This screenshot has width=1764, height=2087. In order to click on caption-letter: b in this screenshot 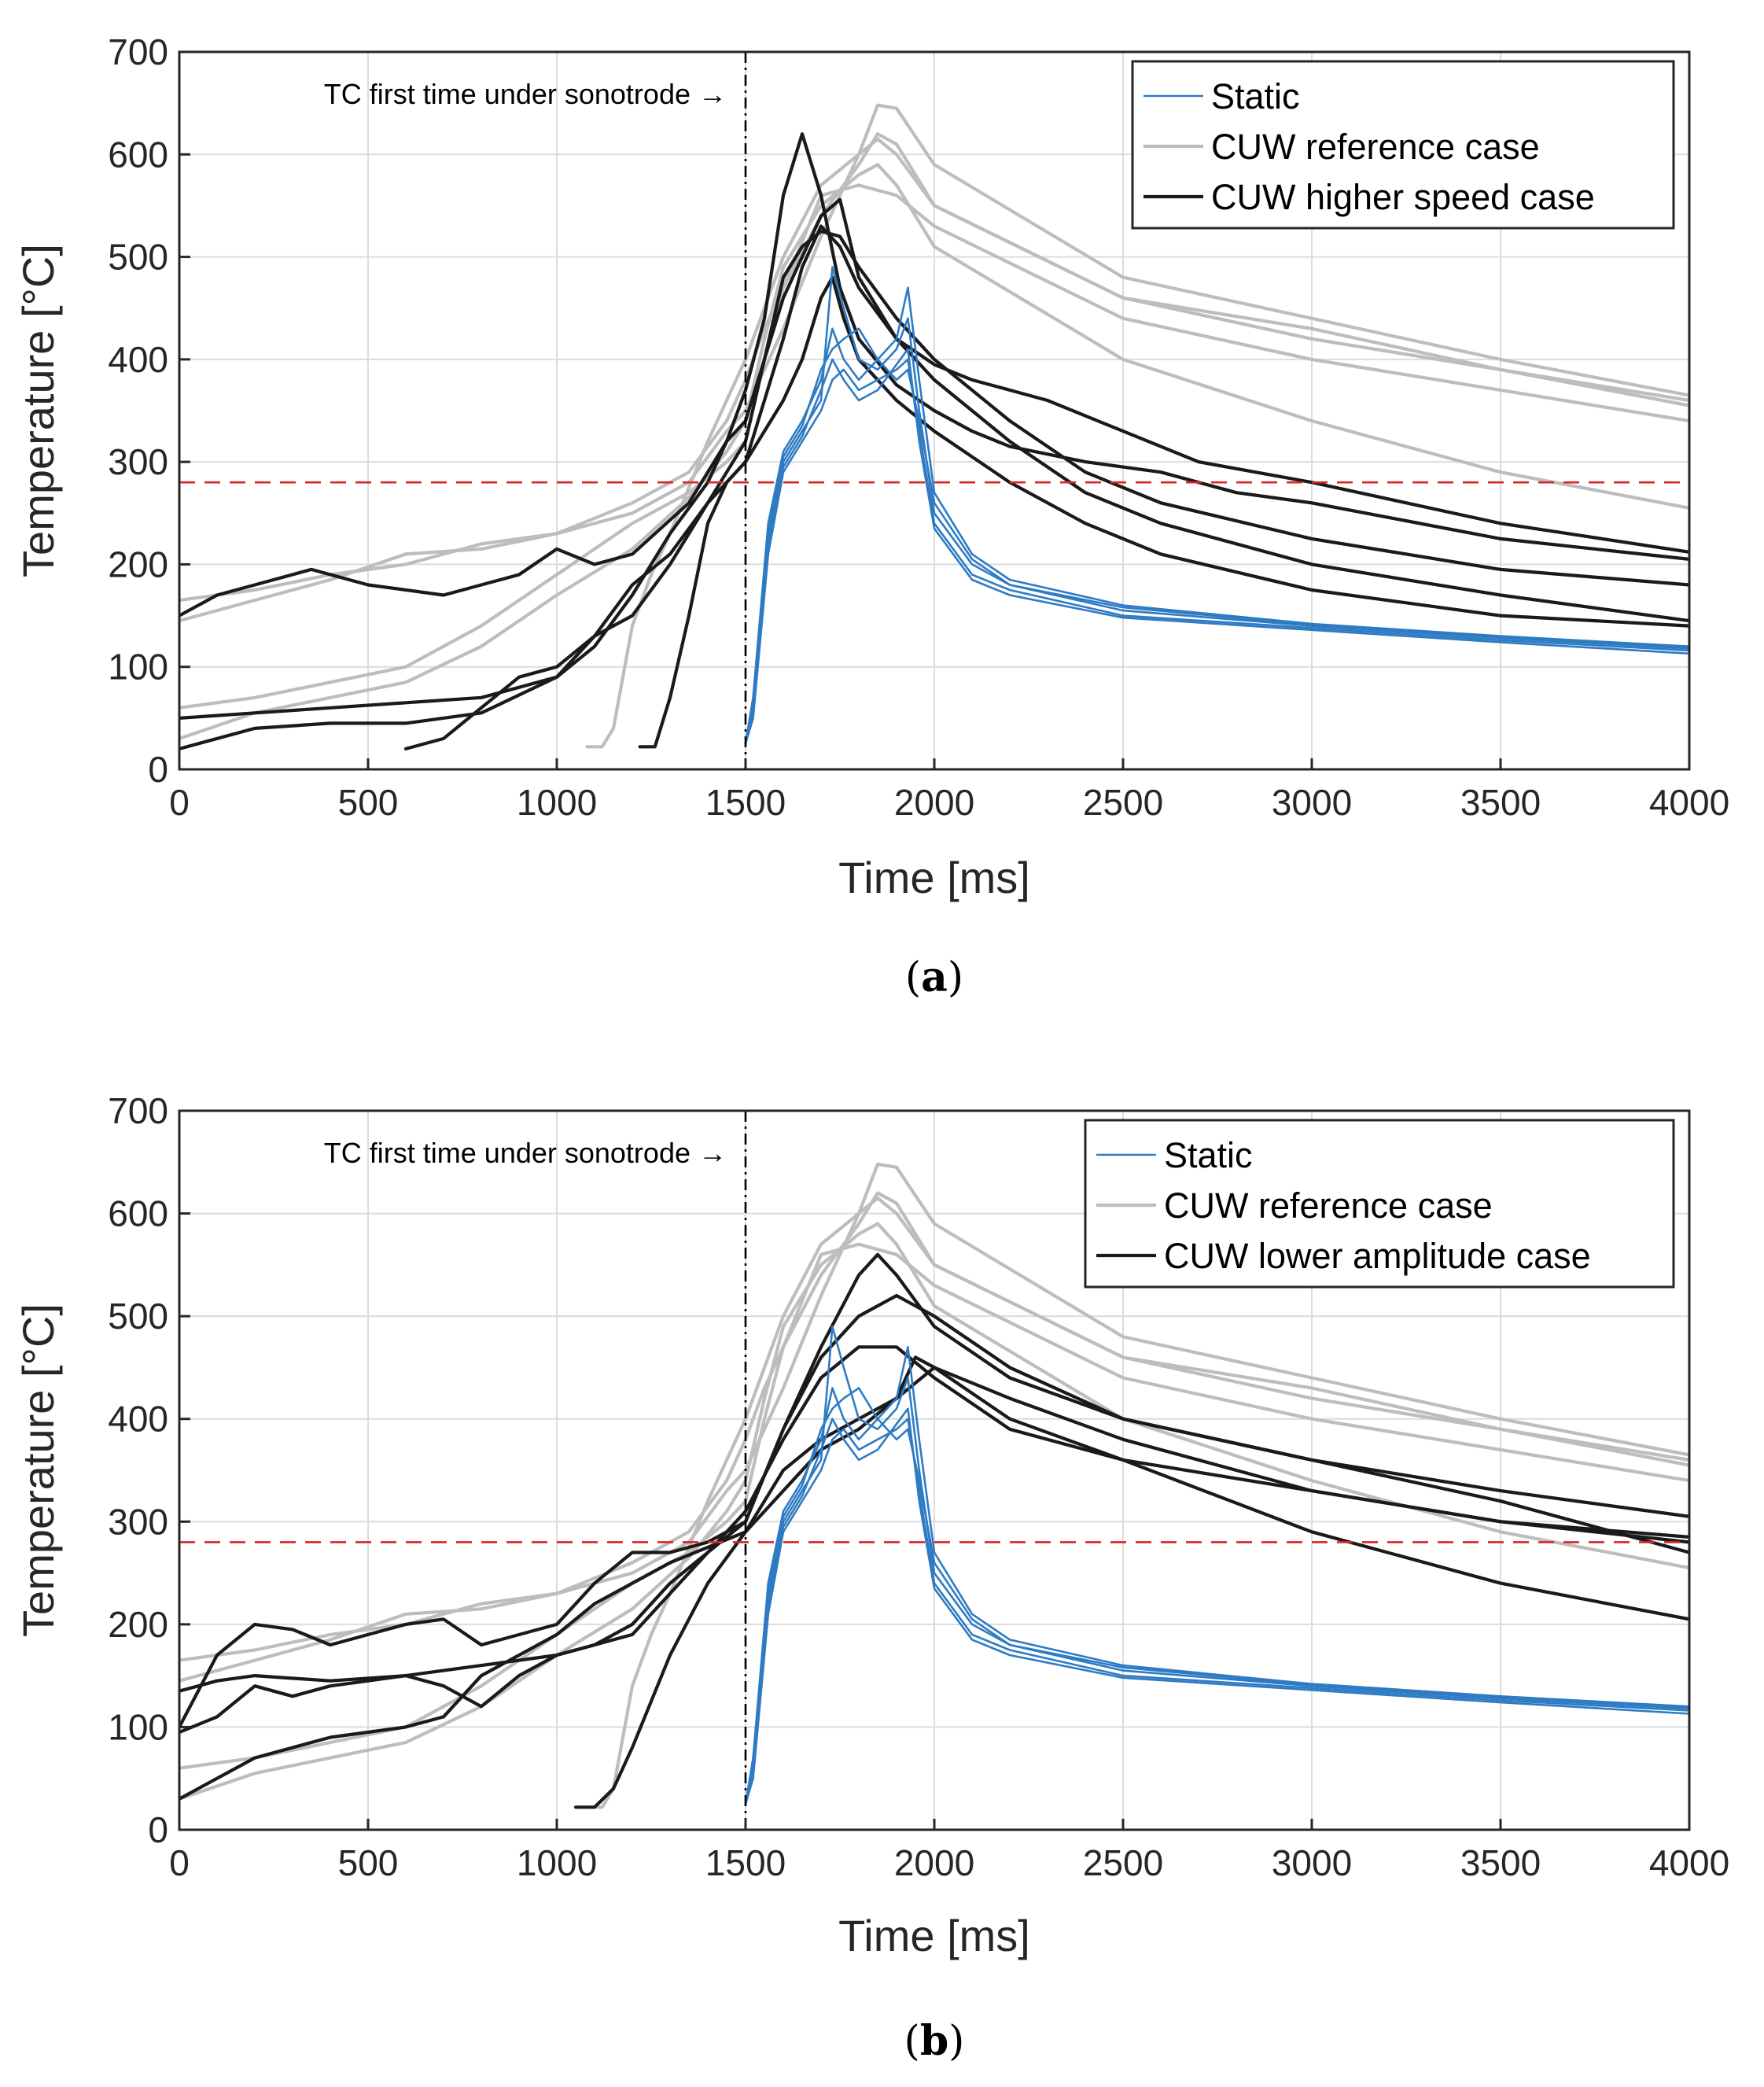, I will do `click(934, 2041)`.